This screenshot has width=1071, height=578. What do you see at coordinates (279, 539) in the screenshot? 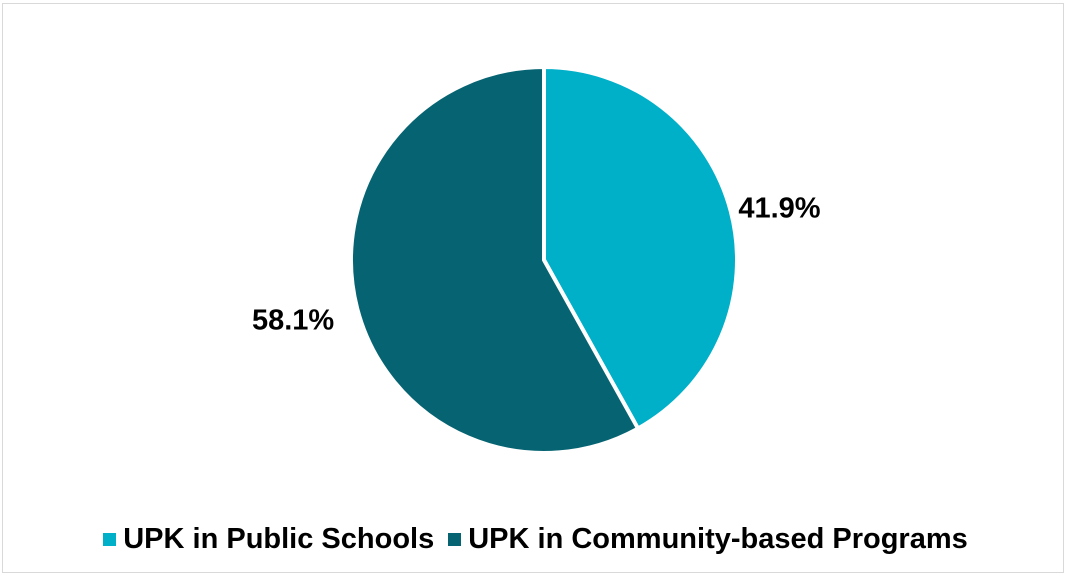
I see `legend-label-public-schools: UPK in Public Schools` at bounding box center [279, 539].